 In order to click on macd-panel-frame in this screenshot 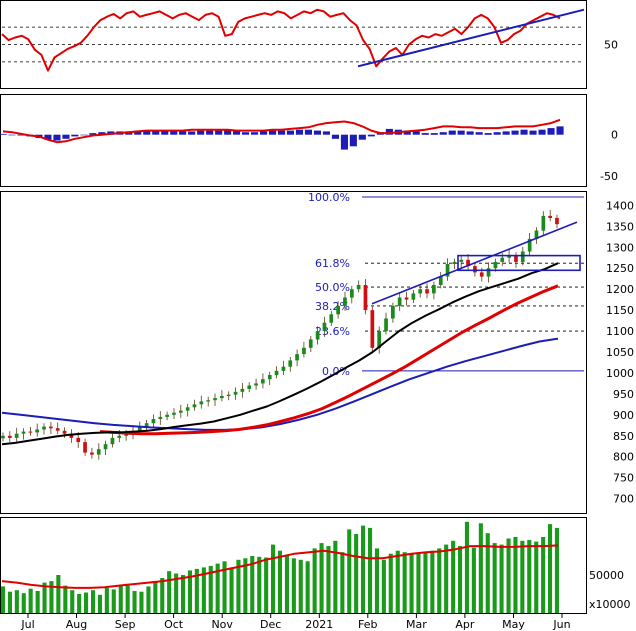, I will do `click(293, 140)`.